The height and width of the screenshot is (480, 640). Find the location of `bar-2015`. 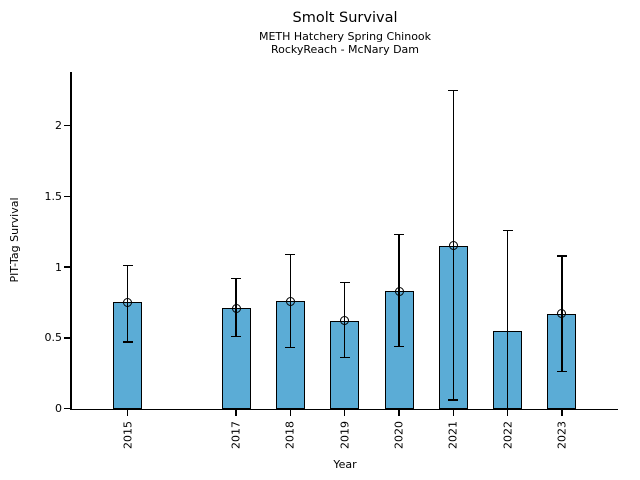

bar-2015 is located at coordinates (127, 356).